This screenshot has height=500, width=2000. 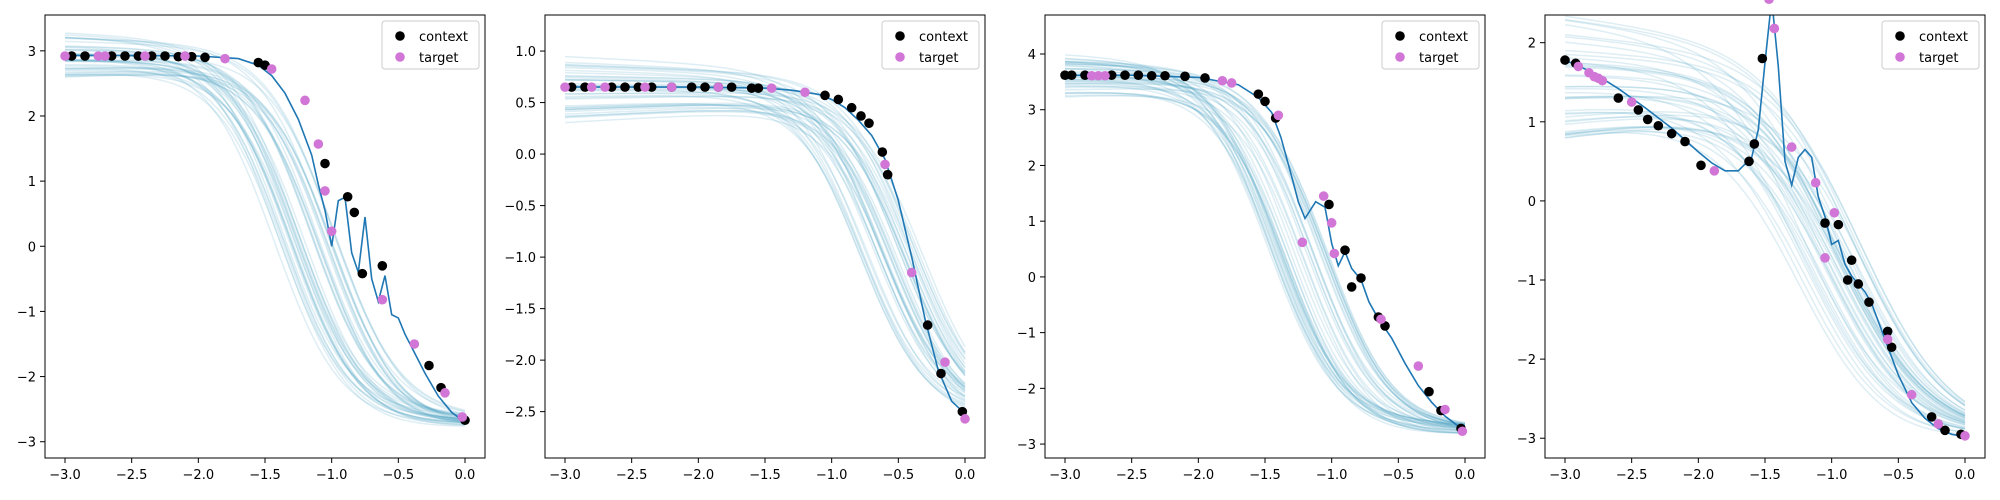 I want to click on x-tick-label: −2.0, so click(x=699, y=475).